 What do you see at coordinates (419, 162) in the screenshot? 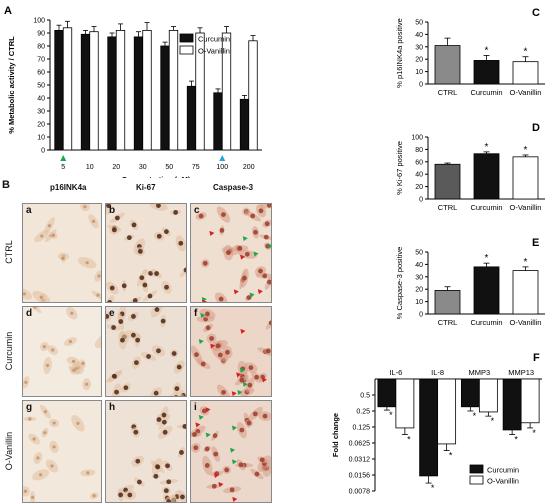
I see `y-tick-label: 60` at bounding box center [419, 162].